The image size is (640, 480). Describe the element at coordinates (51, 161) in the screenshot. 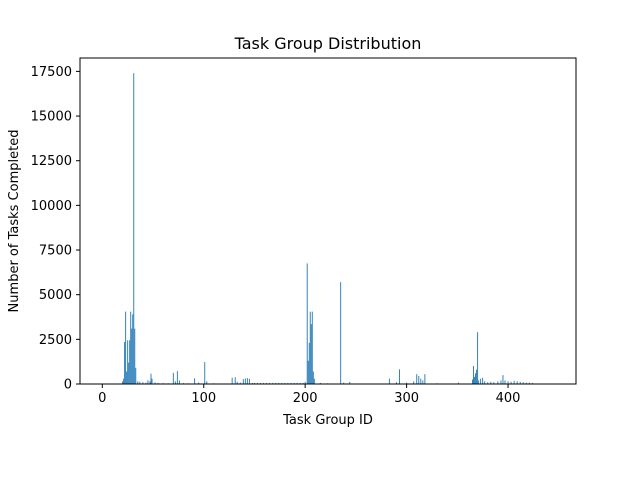

I see `y-tick-label: 12500` at that location.